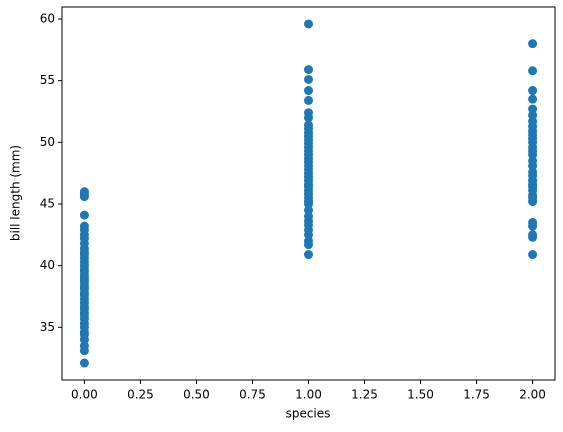 Image resolution: width=563 pixels, height=432 pixels. Describe the element at coordinates (47, 142) in the screenshot. I see `y-tick-label: 50` at that location.